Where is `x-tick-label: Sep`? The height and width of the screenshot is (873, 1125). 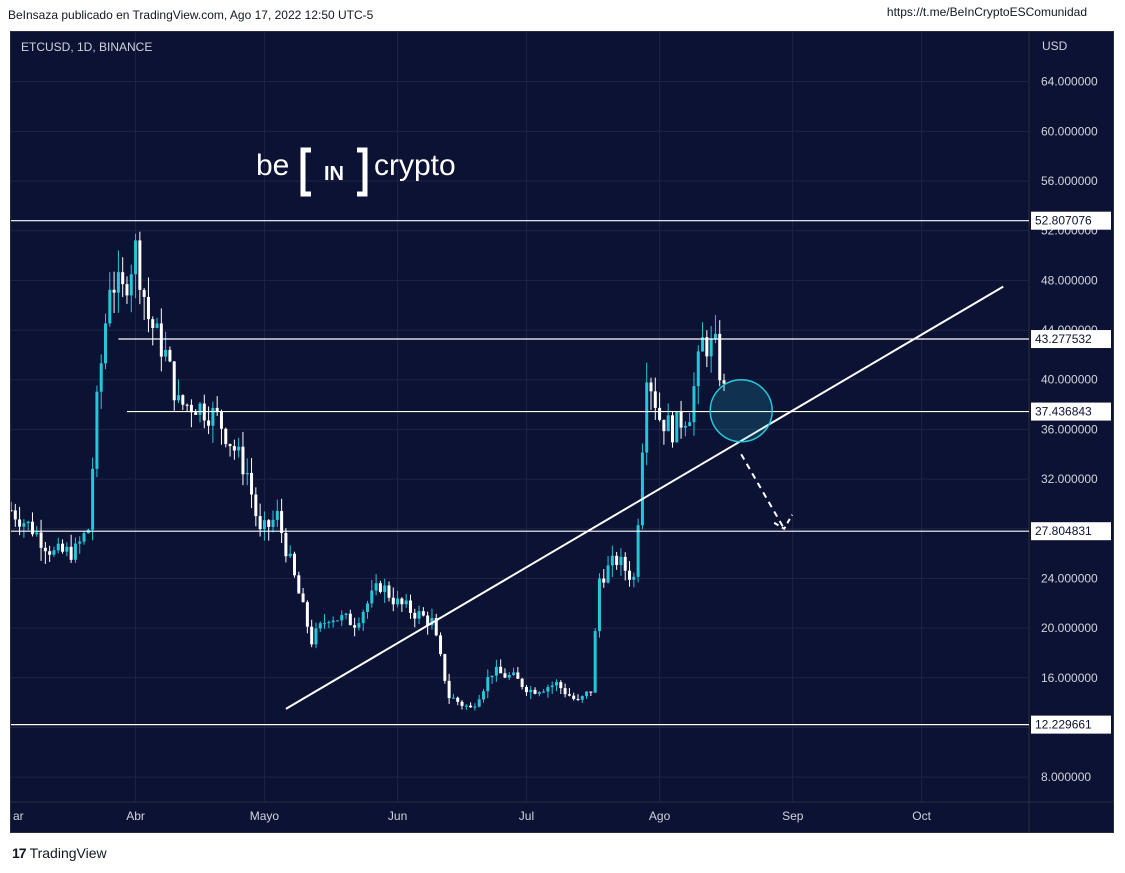 x-tick-label: Sep is located at coordinates (793, 816).